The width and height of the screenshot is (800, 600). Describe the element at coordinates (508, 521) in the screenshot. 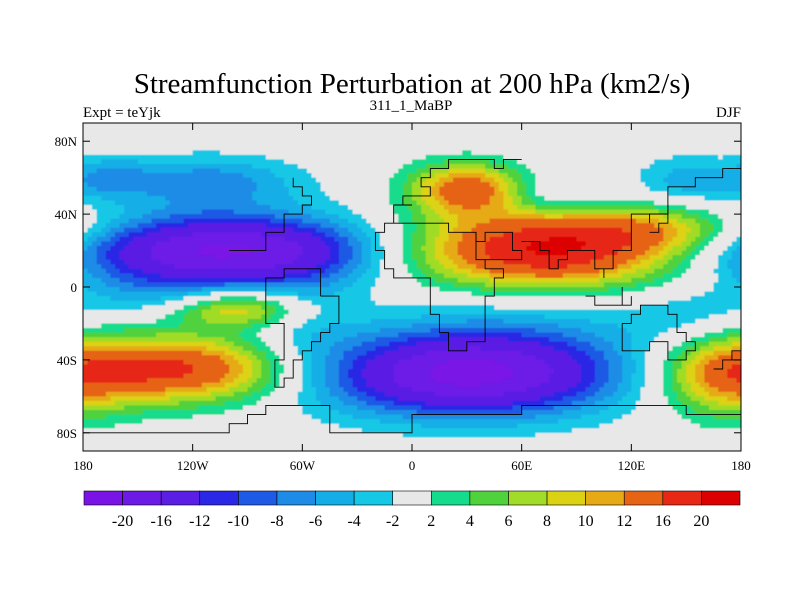

I see `colorbar-label: 6` at that location.